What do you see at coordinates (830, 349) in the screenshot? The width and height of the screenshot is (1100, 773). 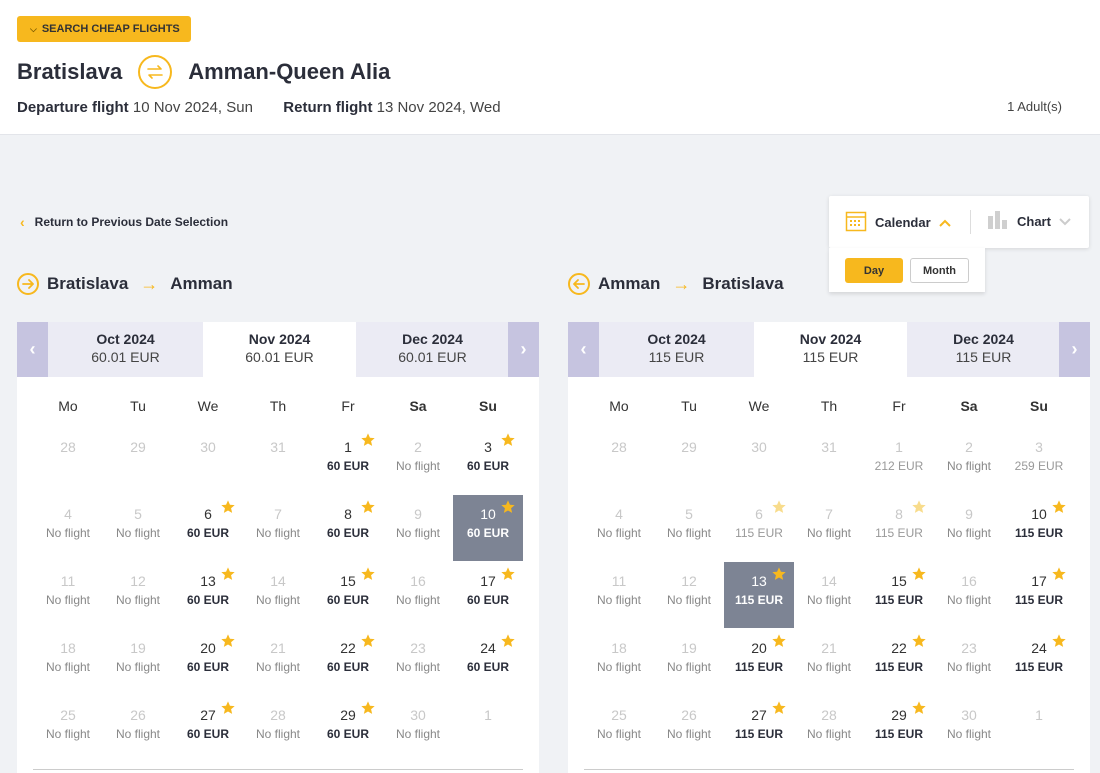 I see `month-tab-active: Nov 2024 115 EUR` at bounding box center [830, 349].